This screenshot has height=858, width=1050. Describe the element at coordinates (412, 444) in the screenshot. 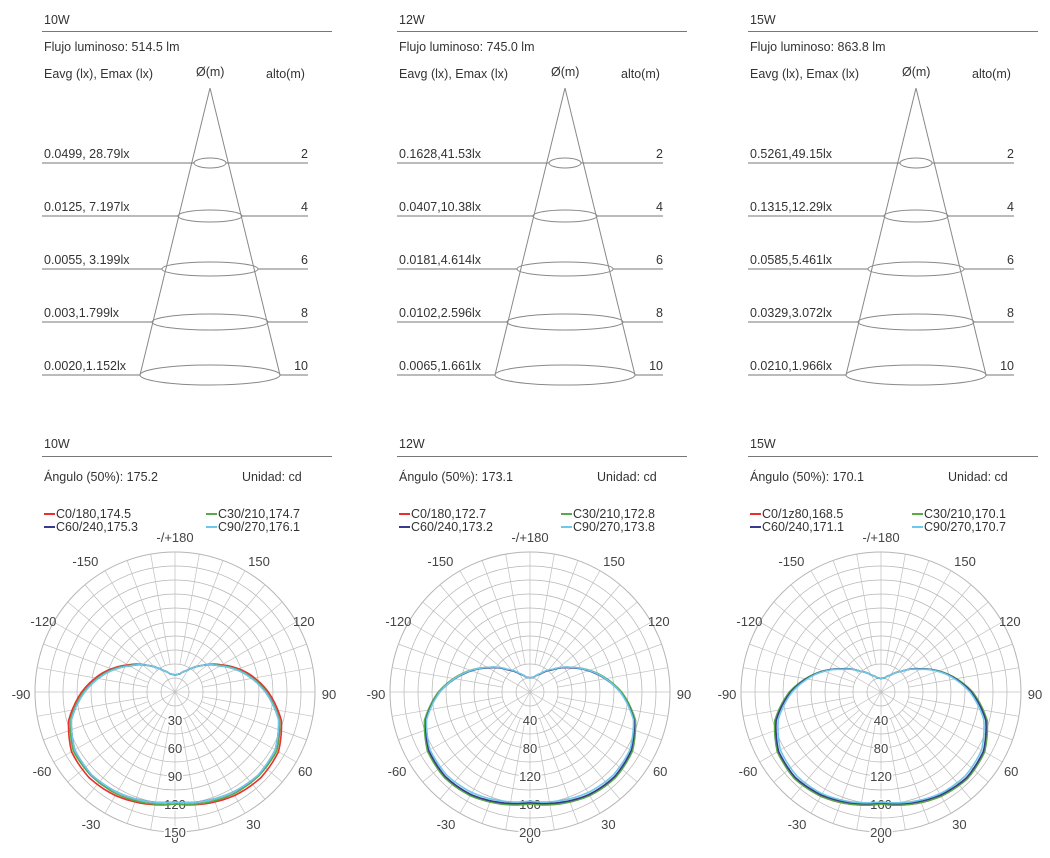

I see `polar-section-title: 12W` at that location.